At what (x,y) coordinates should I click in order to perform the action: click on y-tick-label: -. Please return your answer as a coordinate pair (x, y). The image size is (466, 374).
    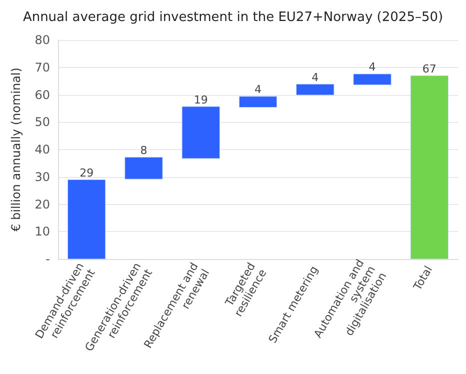
    Looking at the image, I should click on (48, 259).